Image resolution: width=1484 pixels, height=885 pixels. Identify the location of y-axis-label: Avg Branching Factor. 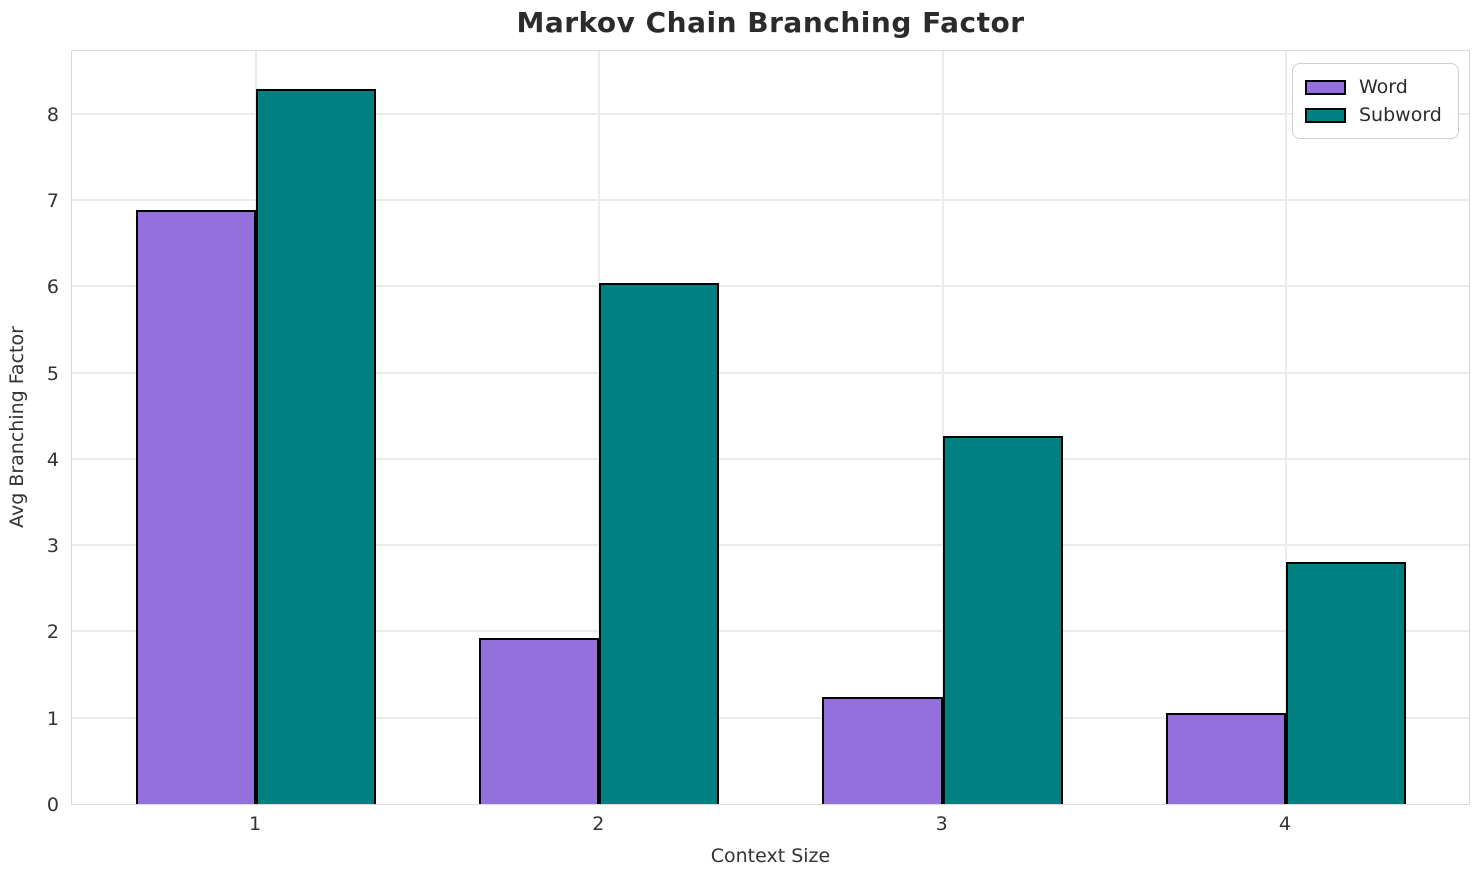
(17, 427).